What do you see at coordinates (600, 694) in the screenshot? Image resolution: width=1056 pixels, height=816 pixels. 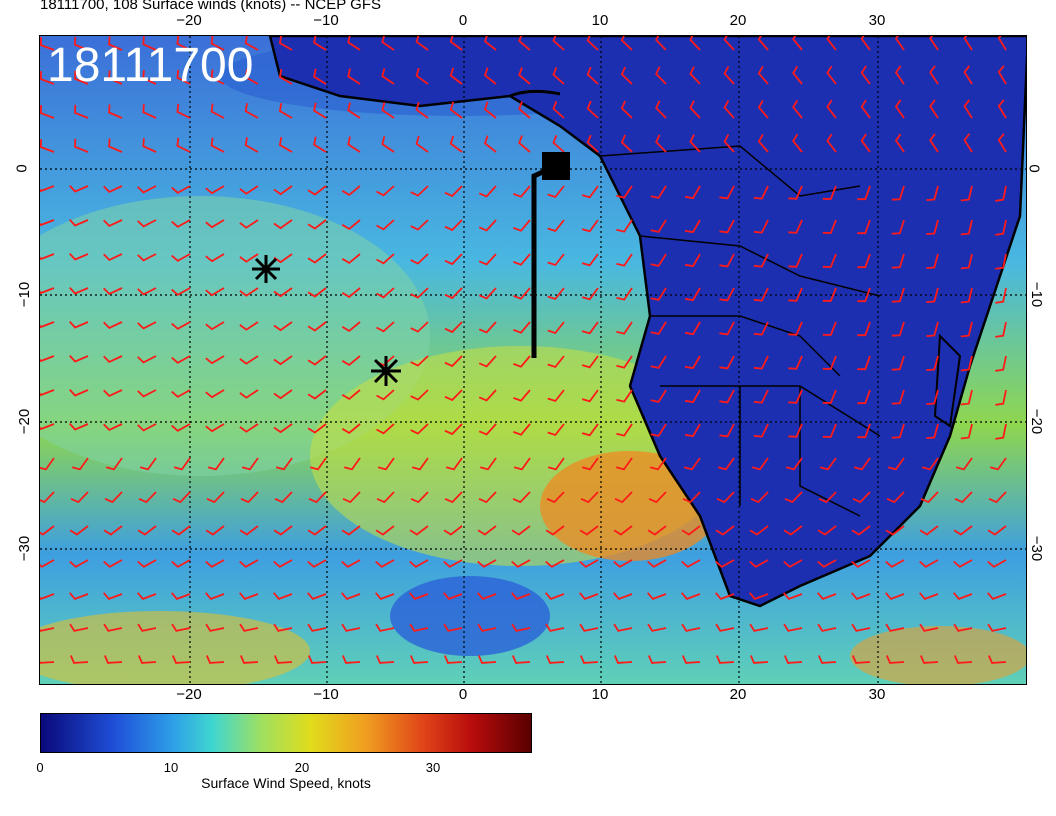 I see `x-tick-bottom: 10` at bounding box center [600, 694].